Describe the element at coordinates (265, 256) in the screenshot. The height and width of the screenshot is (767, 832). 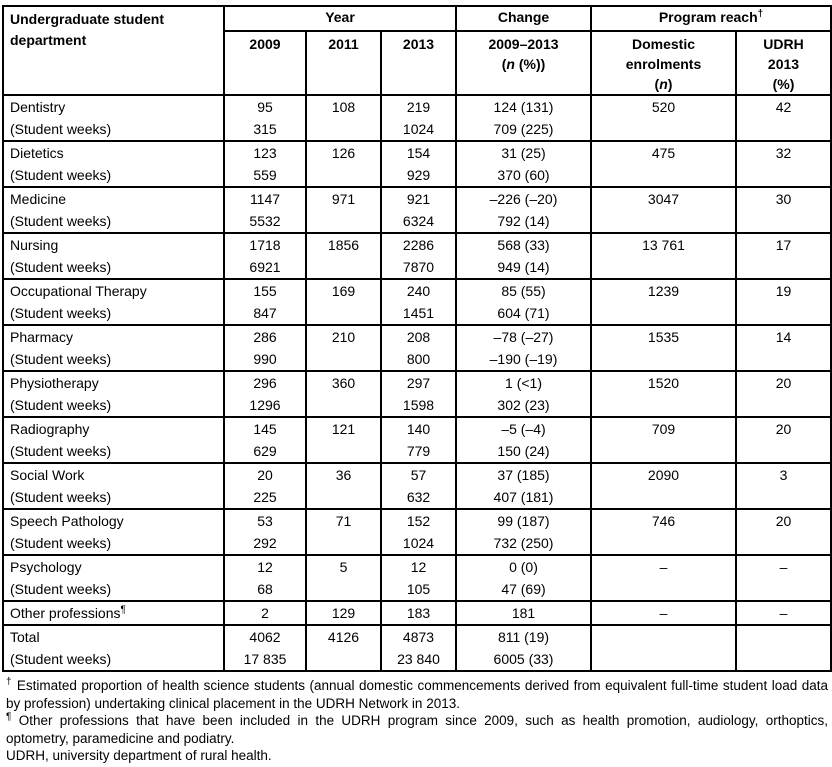
I see `value-cell: 1718 6921` at that location.